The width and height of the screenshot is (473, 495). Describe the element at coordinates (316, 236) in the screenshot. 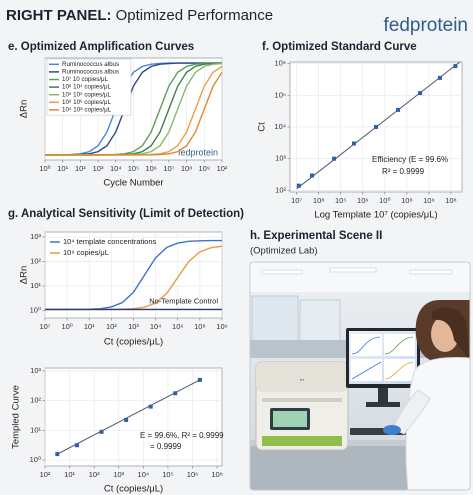

I see `scene-title: h. Experimental Scene II` at that location.